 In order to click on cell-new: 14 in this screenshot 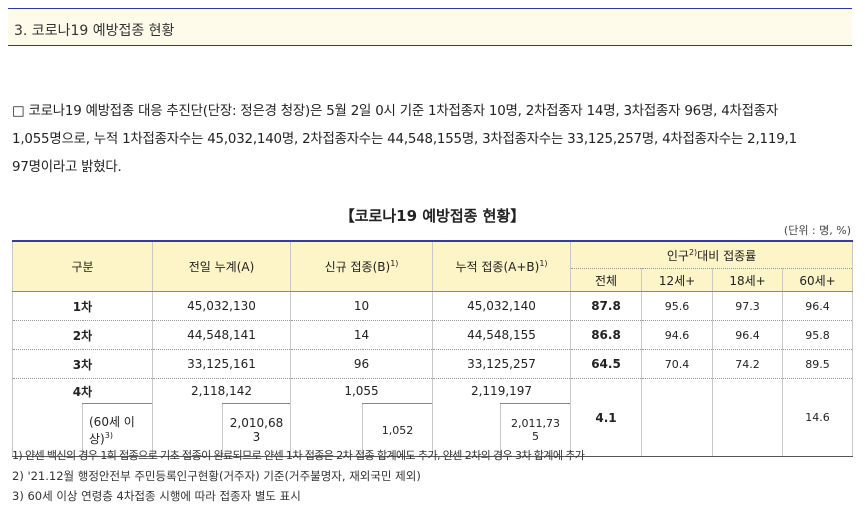, I will do `click(361, 335)`.